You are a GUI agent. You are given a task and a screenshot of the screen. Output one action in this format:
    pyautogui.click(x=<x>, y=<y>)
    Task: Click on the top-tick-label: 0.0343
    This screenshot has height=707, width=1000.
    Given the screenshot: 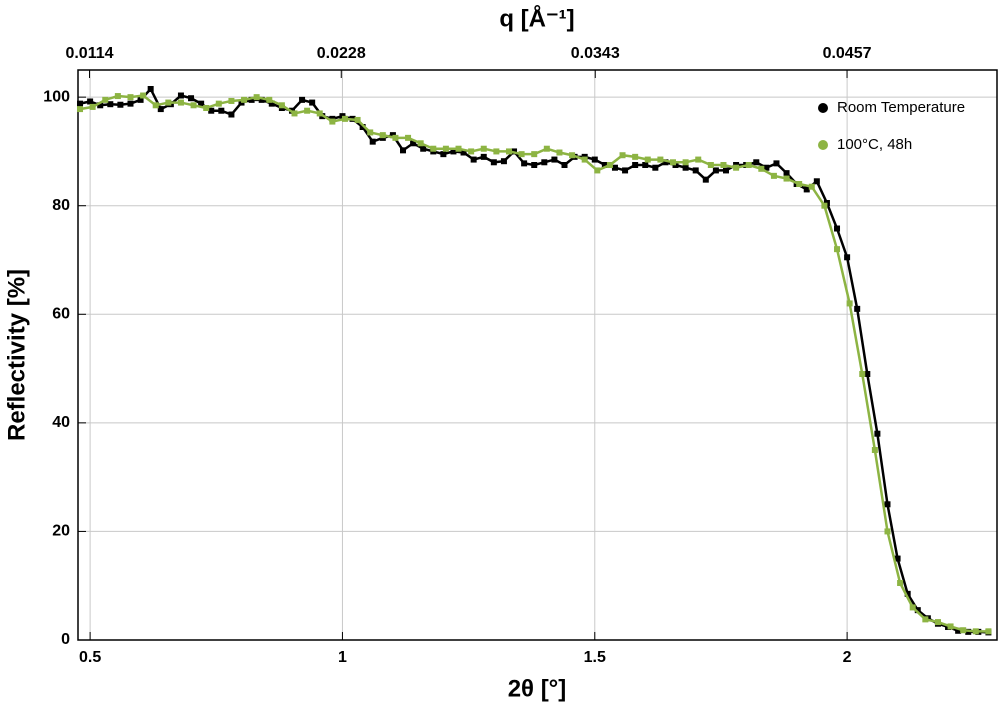 What is the action you would take?
    pyautogui.click(x=595, y=53)
    